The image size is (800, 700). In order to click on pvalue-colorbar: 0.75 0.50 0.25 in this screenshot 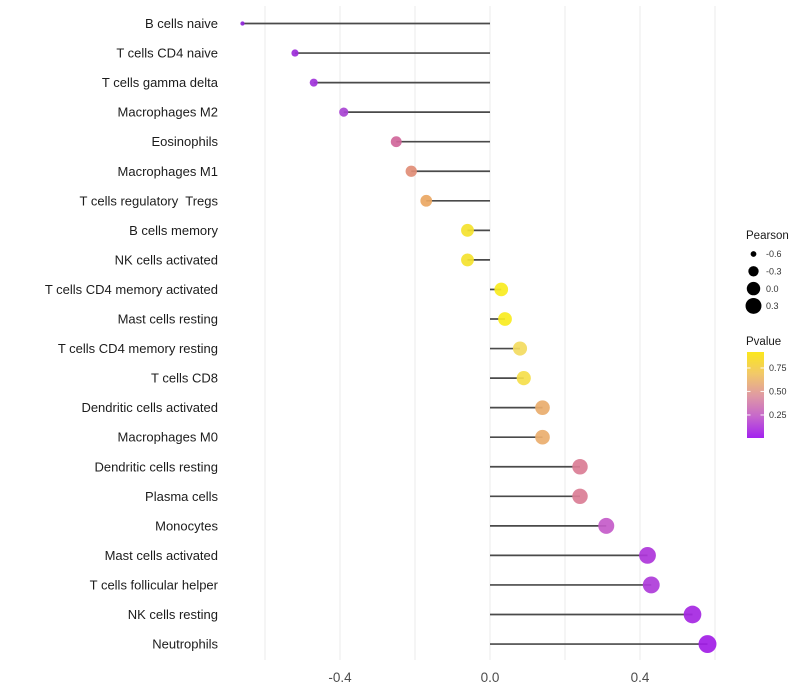, I will do `click(767, 395)`.